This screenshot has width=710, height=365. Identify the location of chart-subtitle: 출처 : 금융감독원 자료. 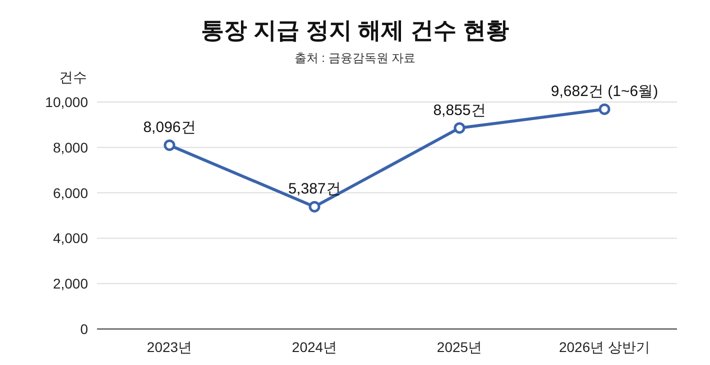
(355, 58).